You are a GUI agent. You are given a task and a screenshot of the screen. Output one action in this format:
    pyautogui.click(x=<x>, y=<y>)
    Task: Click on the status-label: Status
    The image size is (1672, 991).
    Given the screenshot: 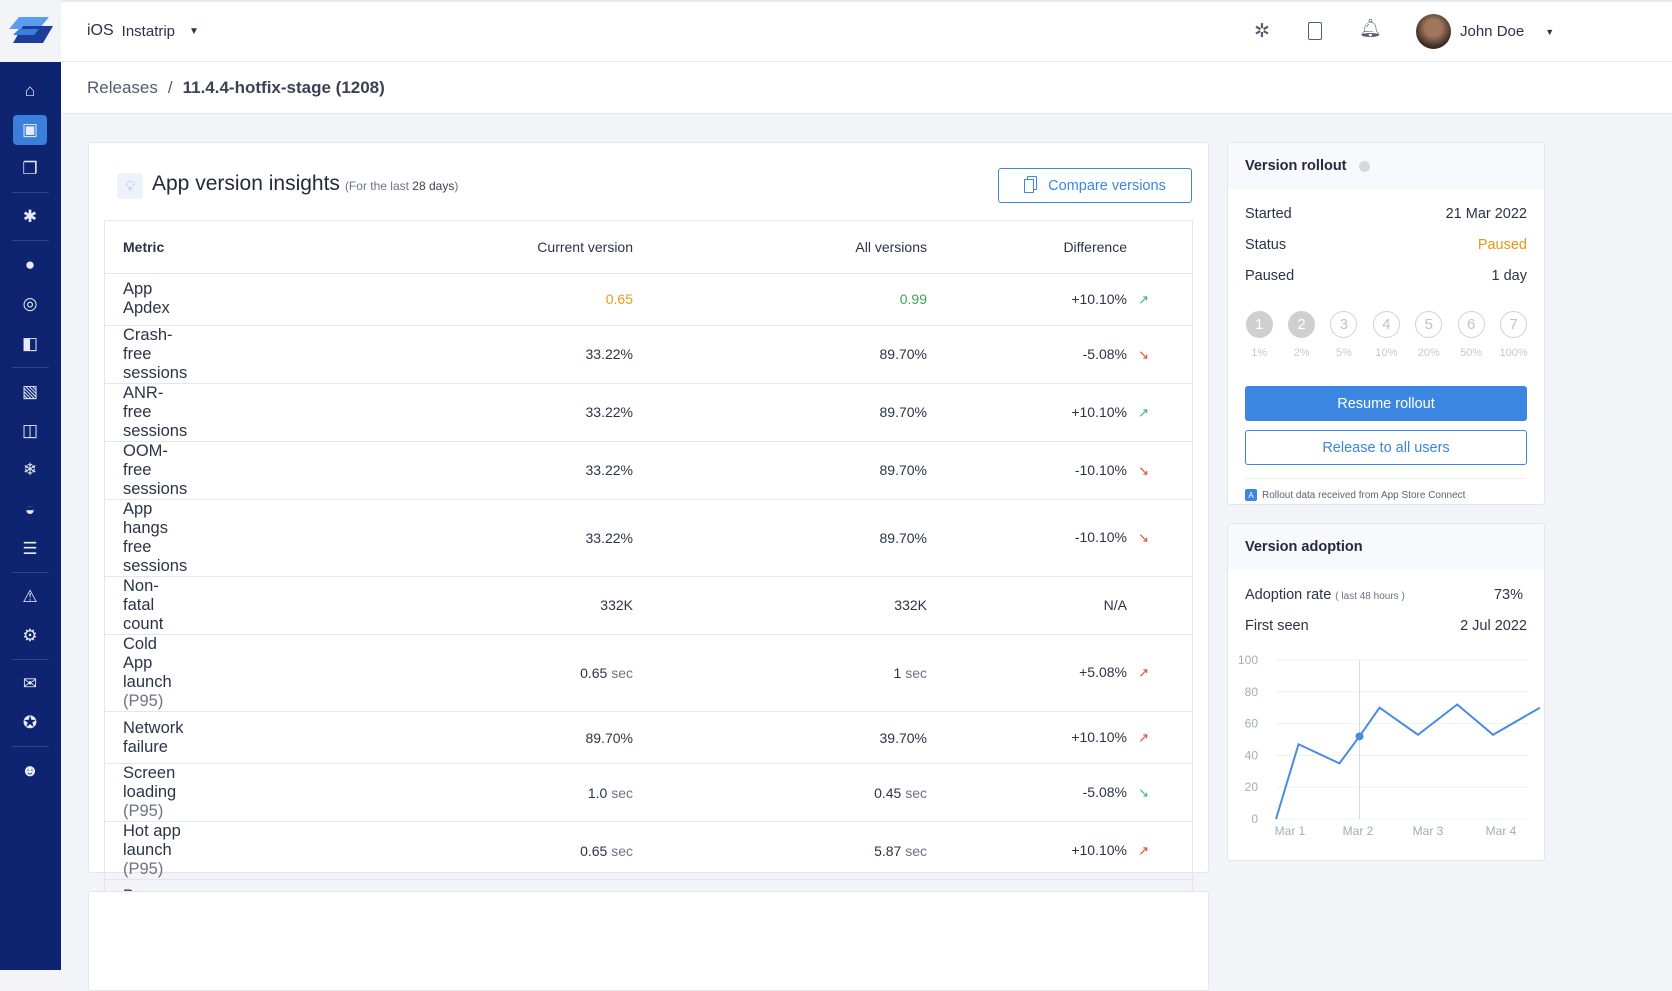 What is the action you would take?
    pyautogui.click(x=1266, y=244)
    